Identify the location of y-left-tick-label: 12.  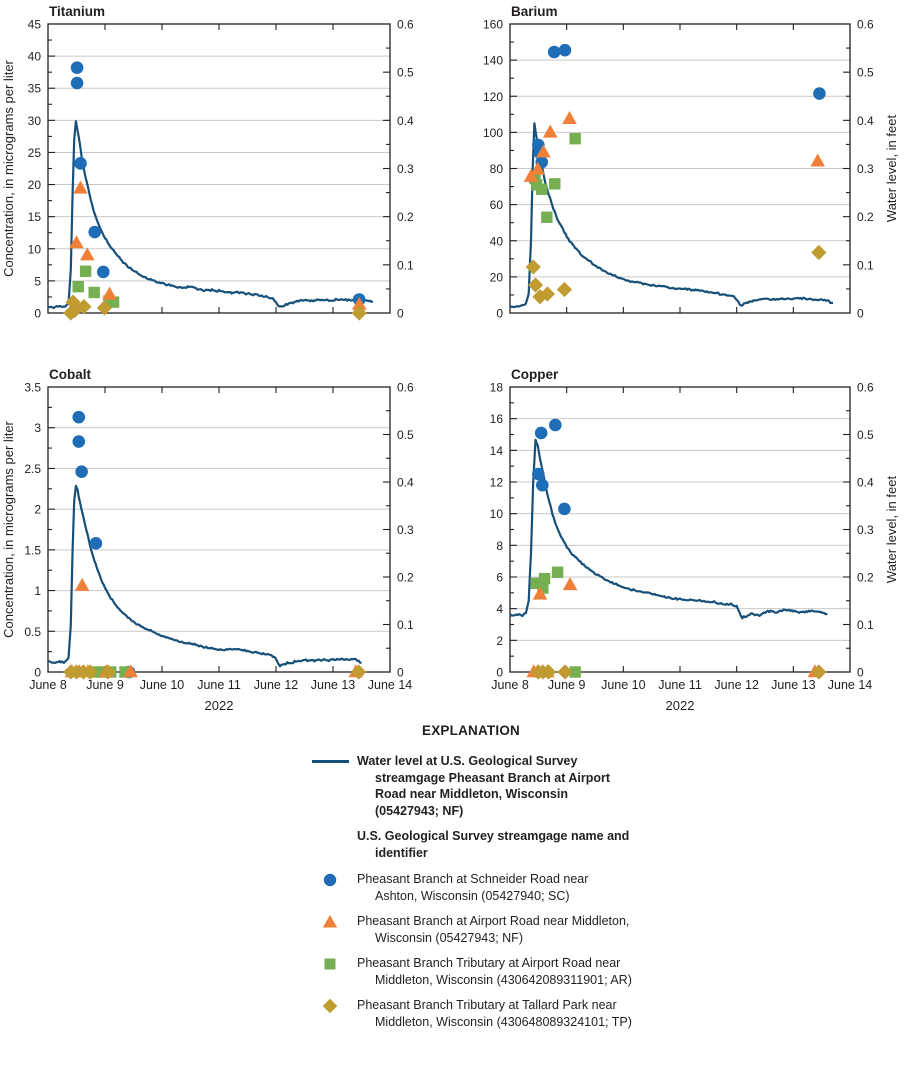
(497, 483).